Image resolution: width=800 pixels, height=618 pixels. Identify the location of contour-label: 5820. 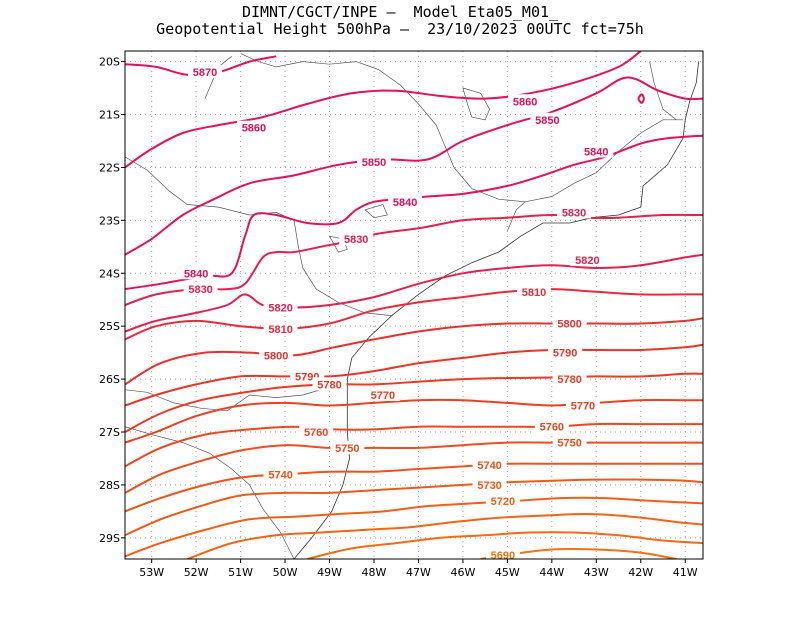
(280, 309).